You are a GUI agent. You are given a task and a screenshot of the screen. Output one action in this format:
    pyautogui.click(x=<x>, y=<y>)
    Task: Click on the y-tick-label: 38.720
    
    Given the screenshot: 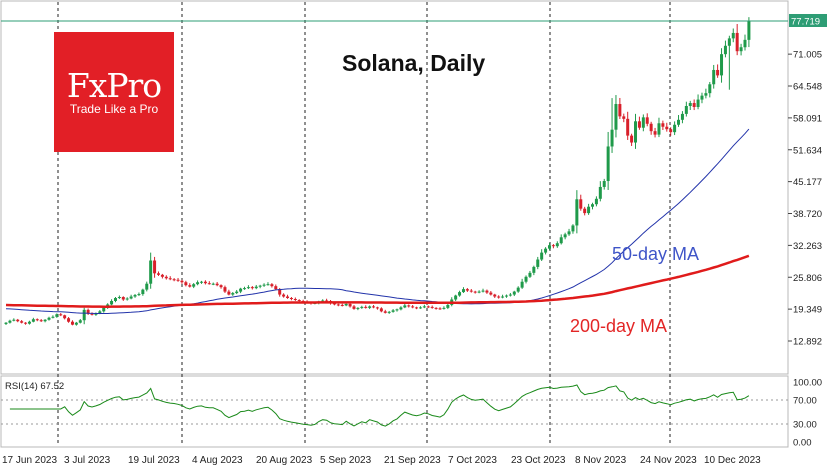 What is the action you would take?
    pyautogui.click(x=807, y=214)
    